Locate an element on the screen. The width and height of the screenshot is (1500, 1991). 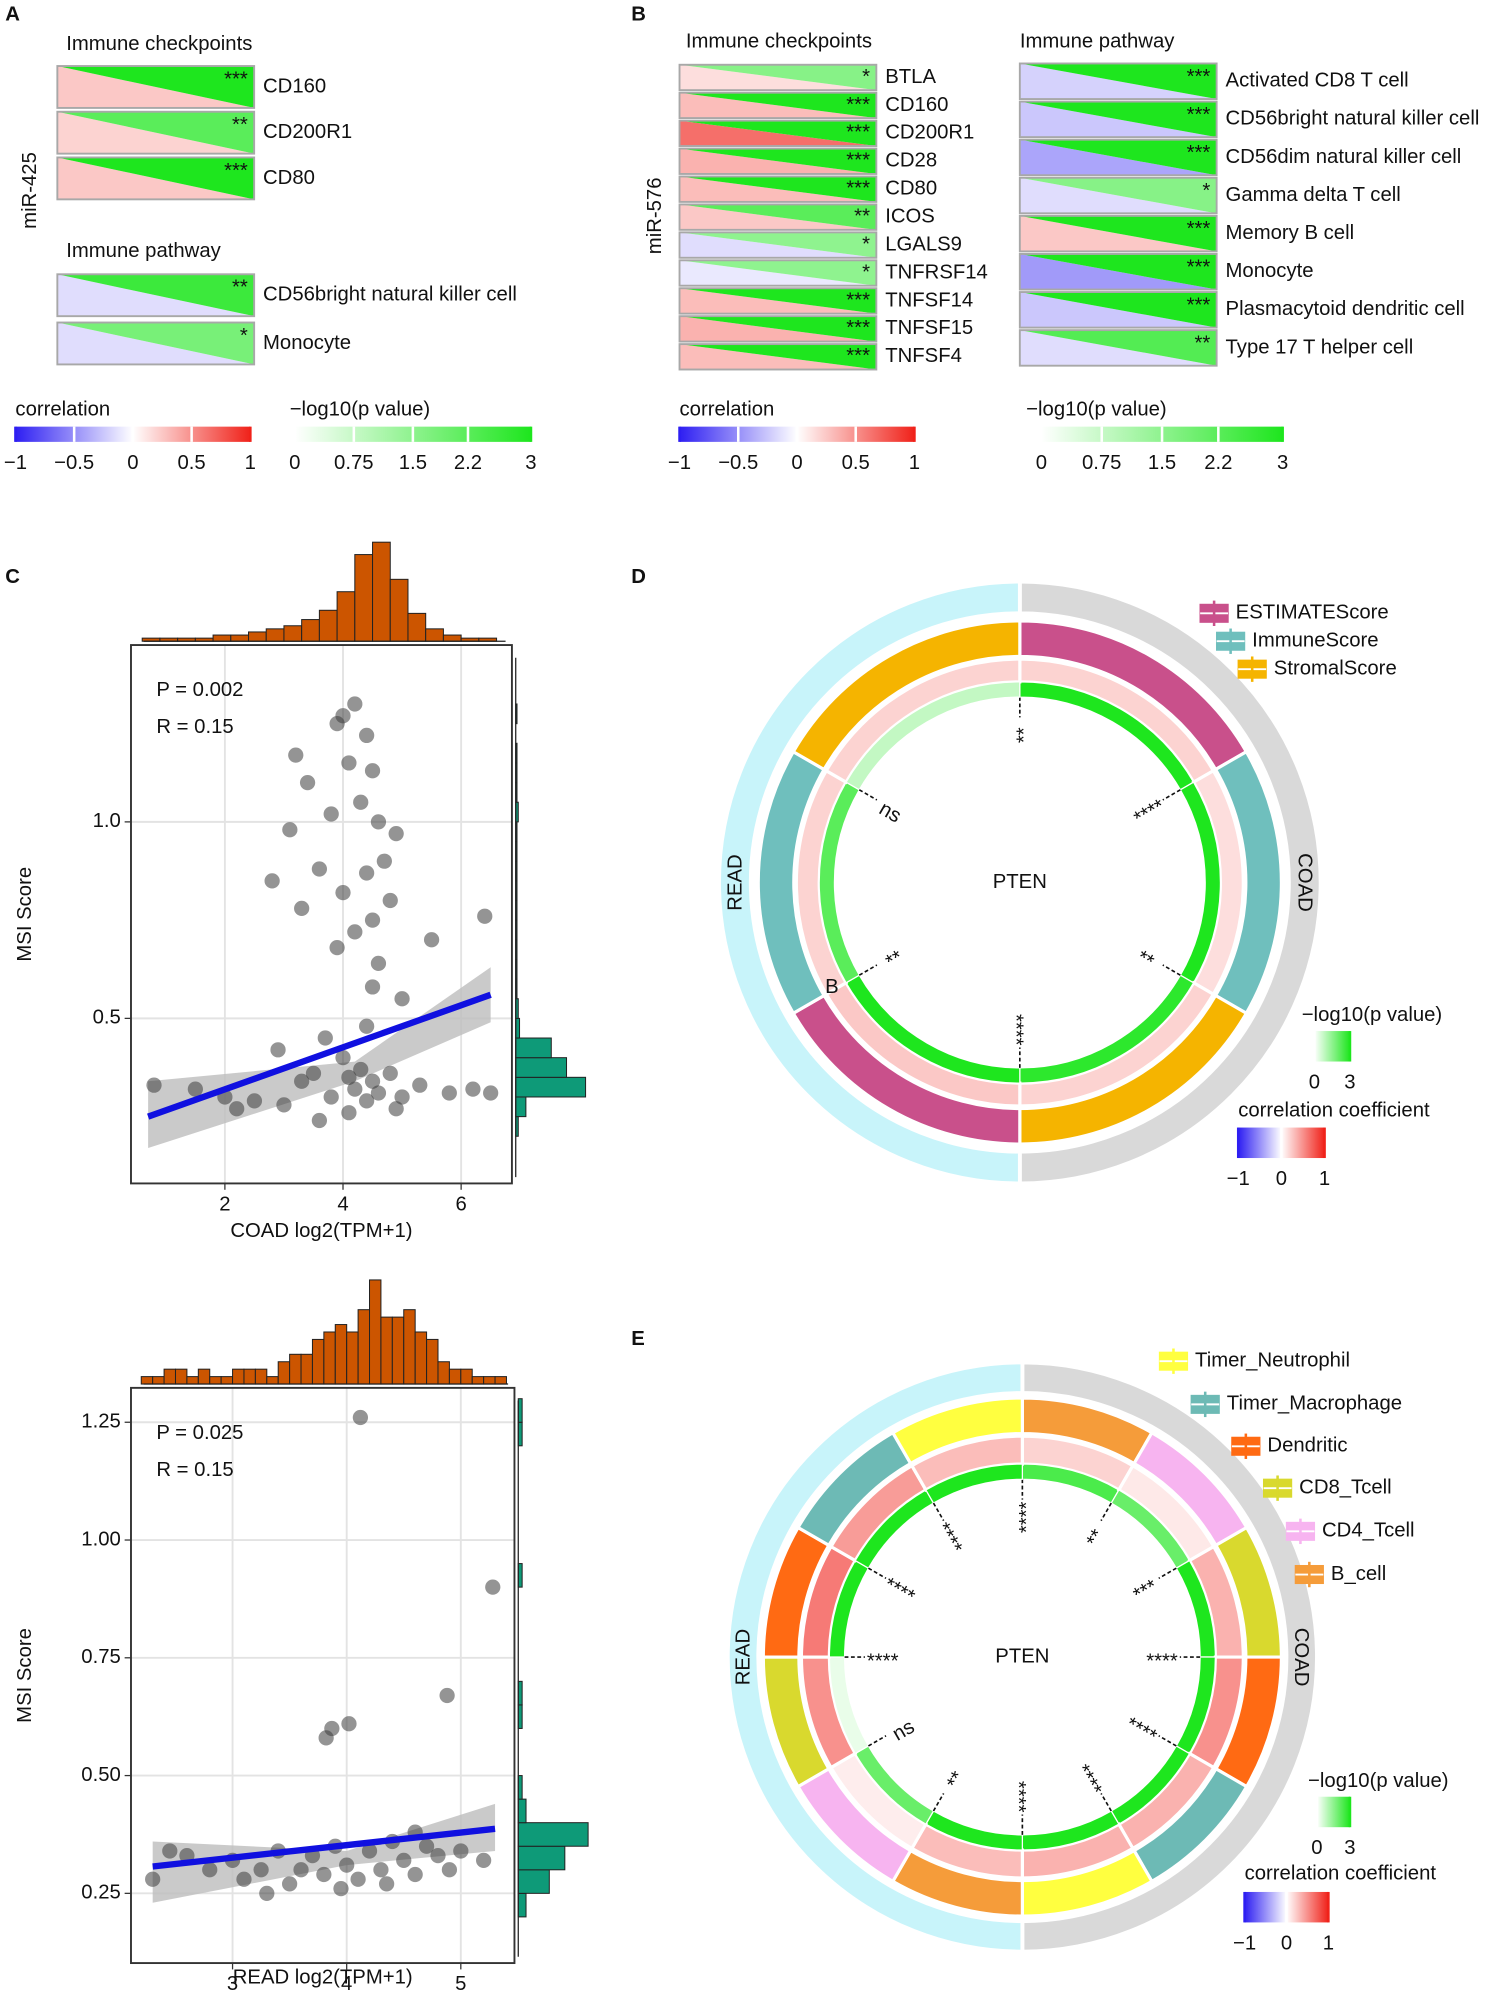
x-tick-label: 4 is located at coordinates (346, 1982).